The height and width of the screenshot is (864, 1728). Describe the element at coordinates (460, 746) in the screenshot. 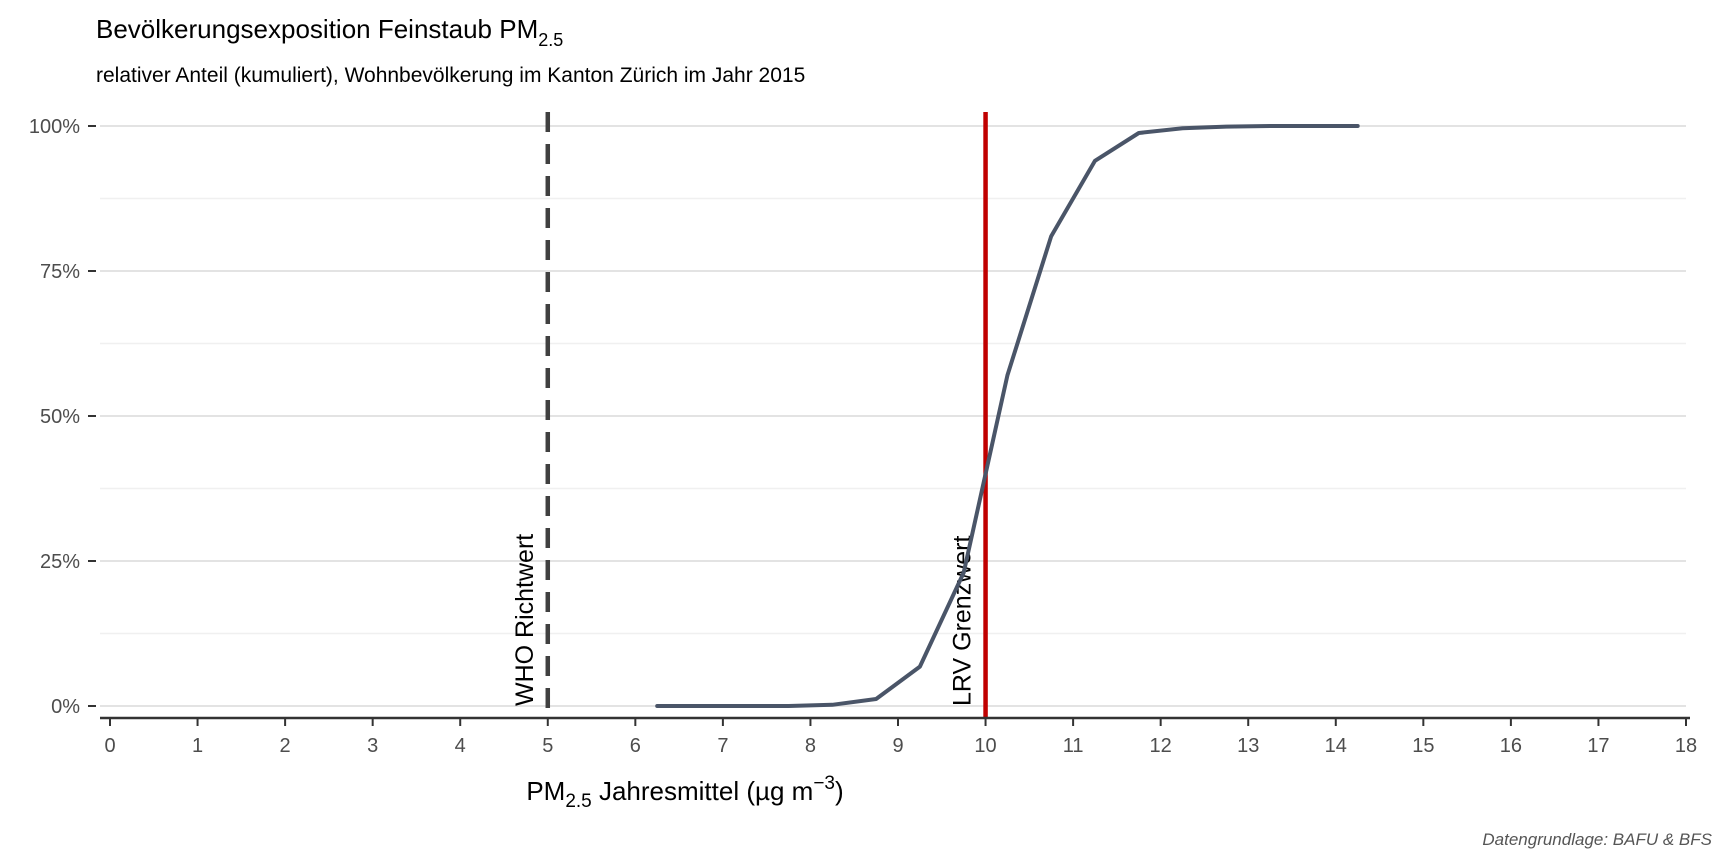

I see `x-tick-label: 4` at that location.